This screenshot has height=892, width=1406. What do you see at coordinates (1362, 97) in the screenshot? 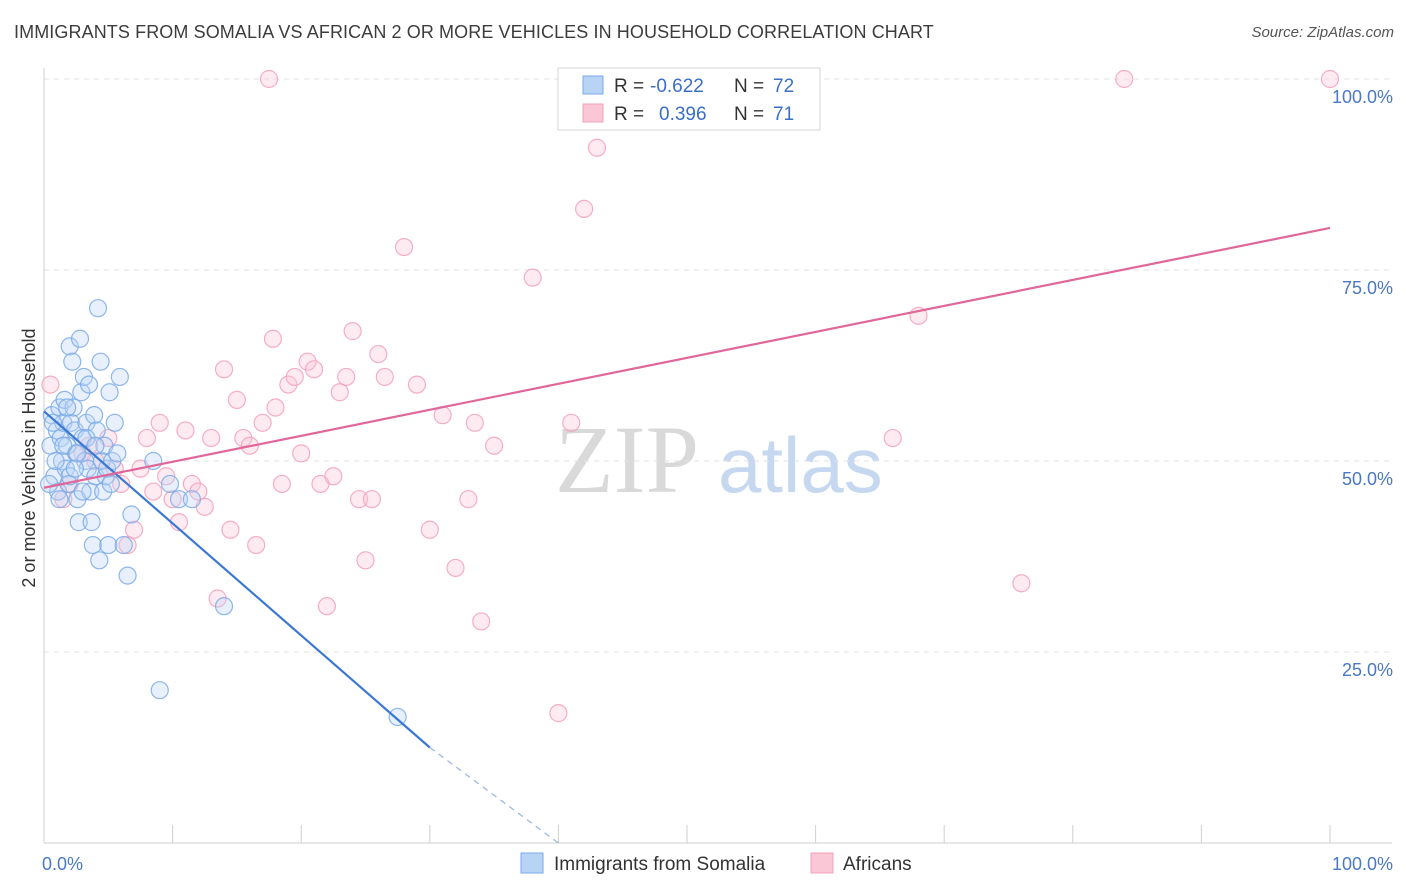
I see `y-tick-label-100: 100.0%` at bounding box center [1362, 97].